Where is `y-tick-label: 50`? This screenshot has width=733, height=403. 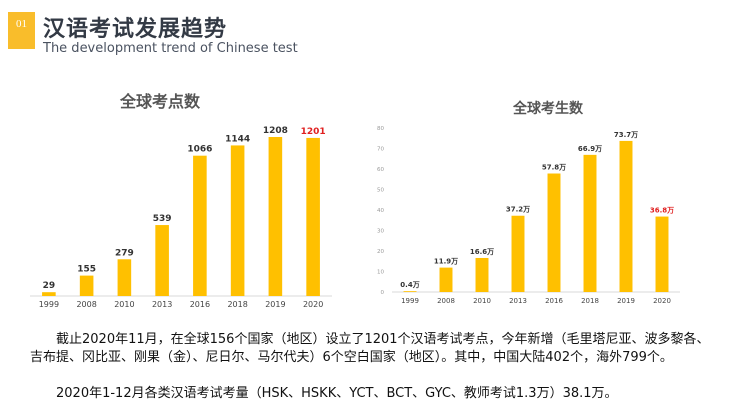
y-tick-label: 50 is located at coordinates (380, 191).